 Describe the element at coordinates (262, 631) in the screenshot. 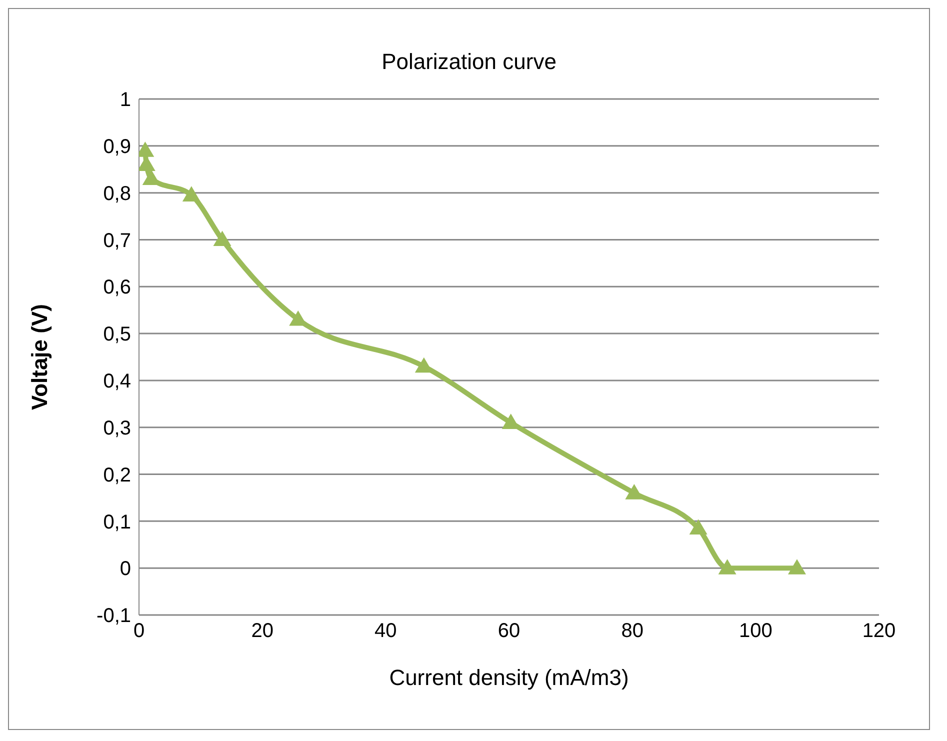

I see `x-tick-label: 20` at that location.